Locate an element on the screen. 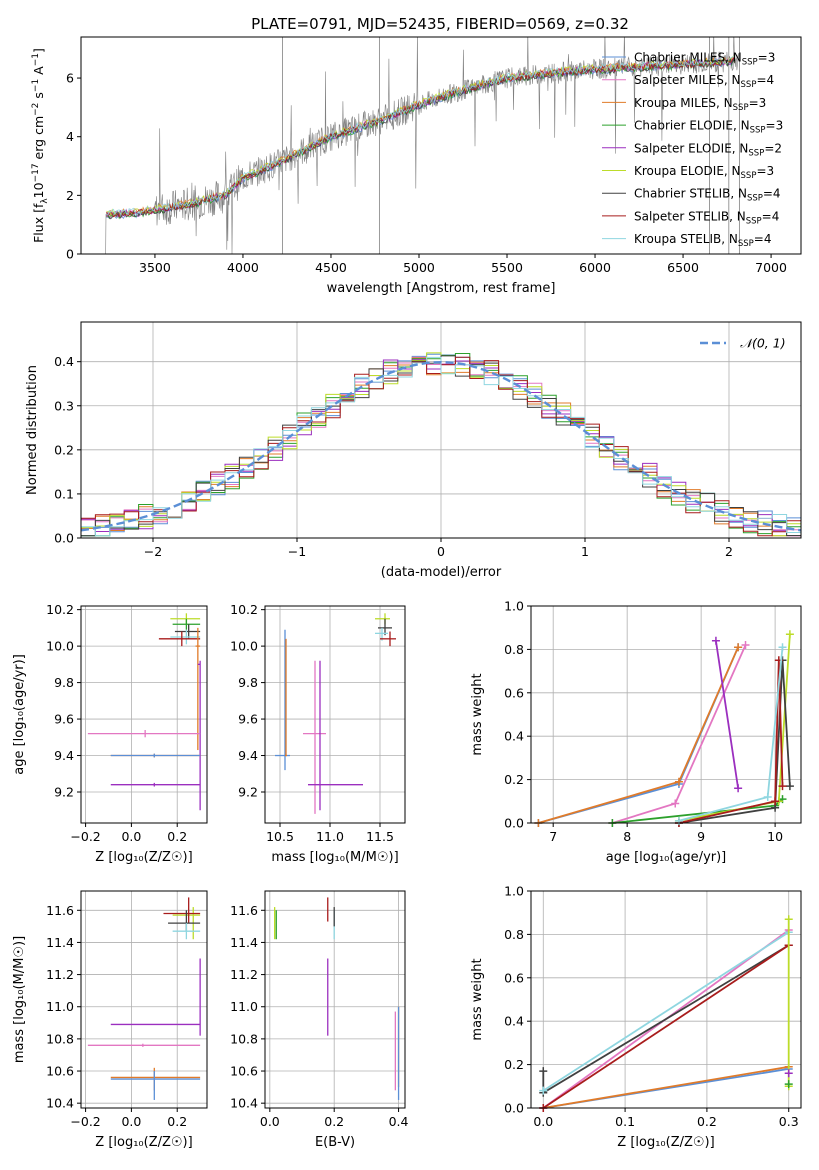 The height and width of the screenshot is (1170, 819). x-axis-label: wavelength [Angstrom, rest frame] is located at coordinates (441, 288).